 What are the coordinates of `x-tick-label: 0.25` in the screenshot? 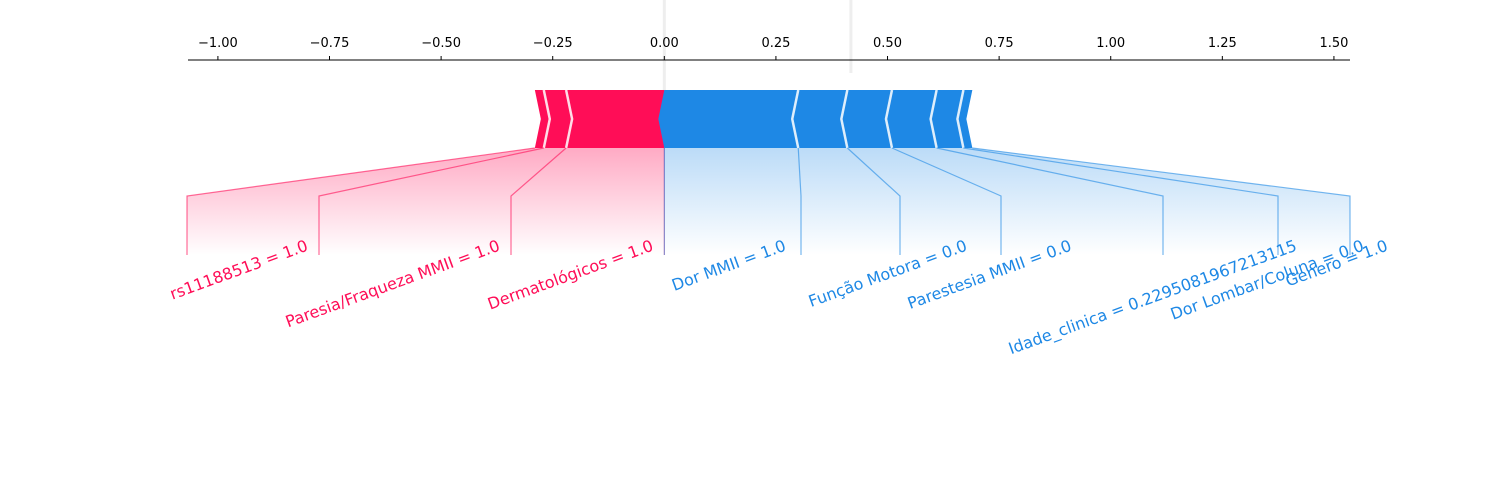 It's located at (775, 43).